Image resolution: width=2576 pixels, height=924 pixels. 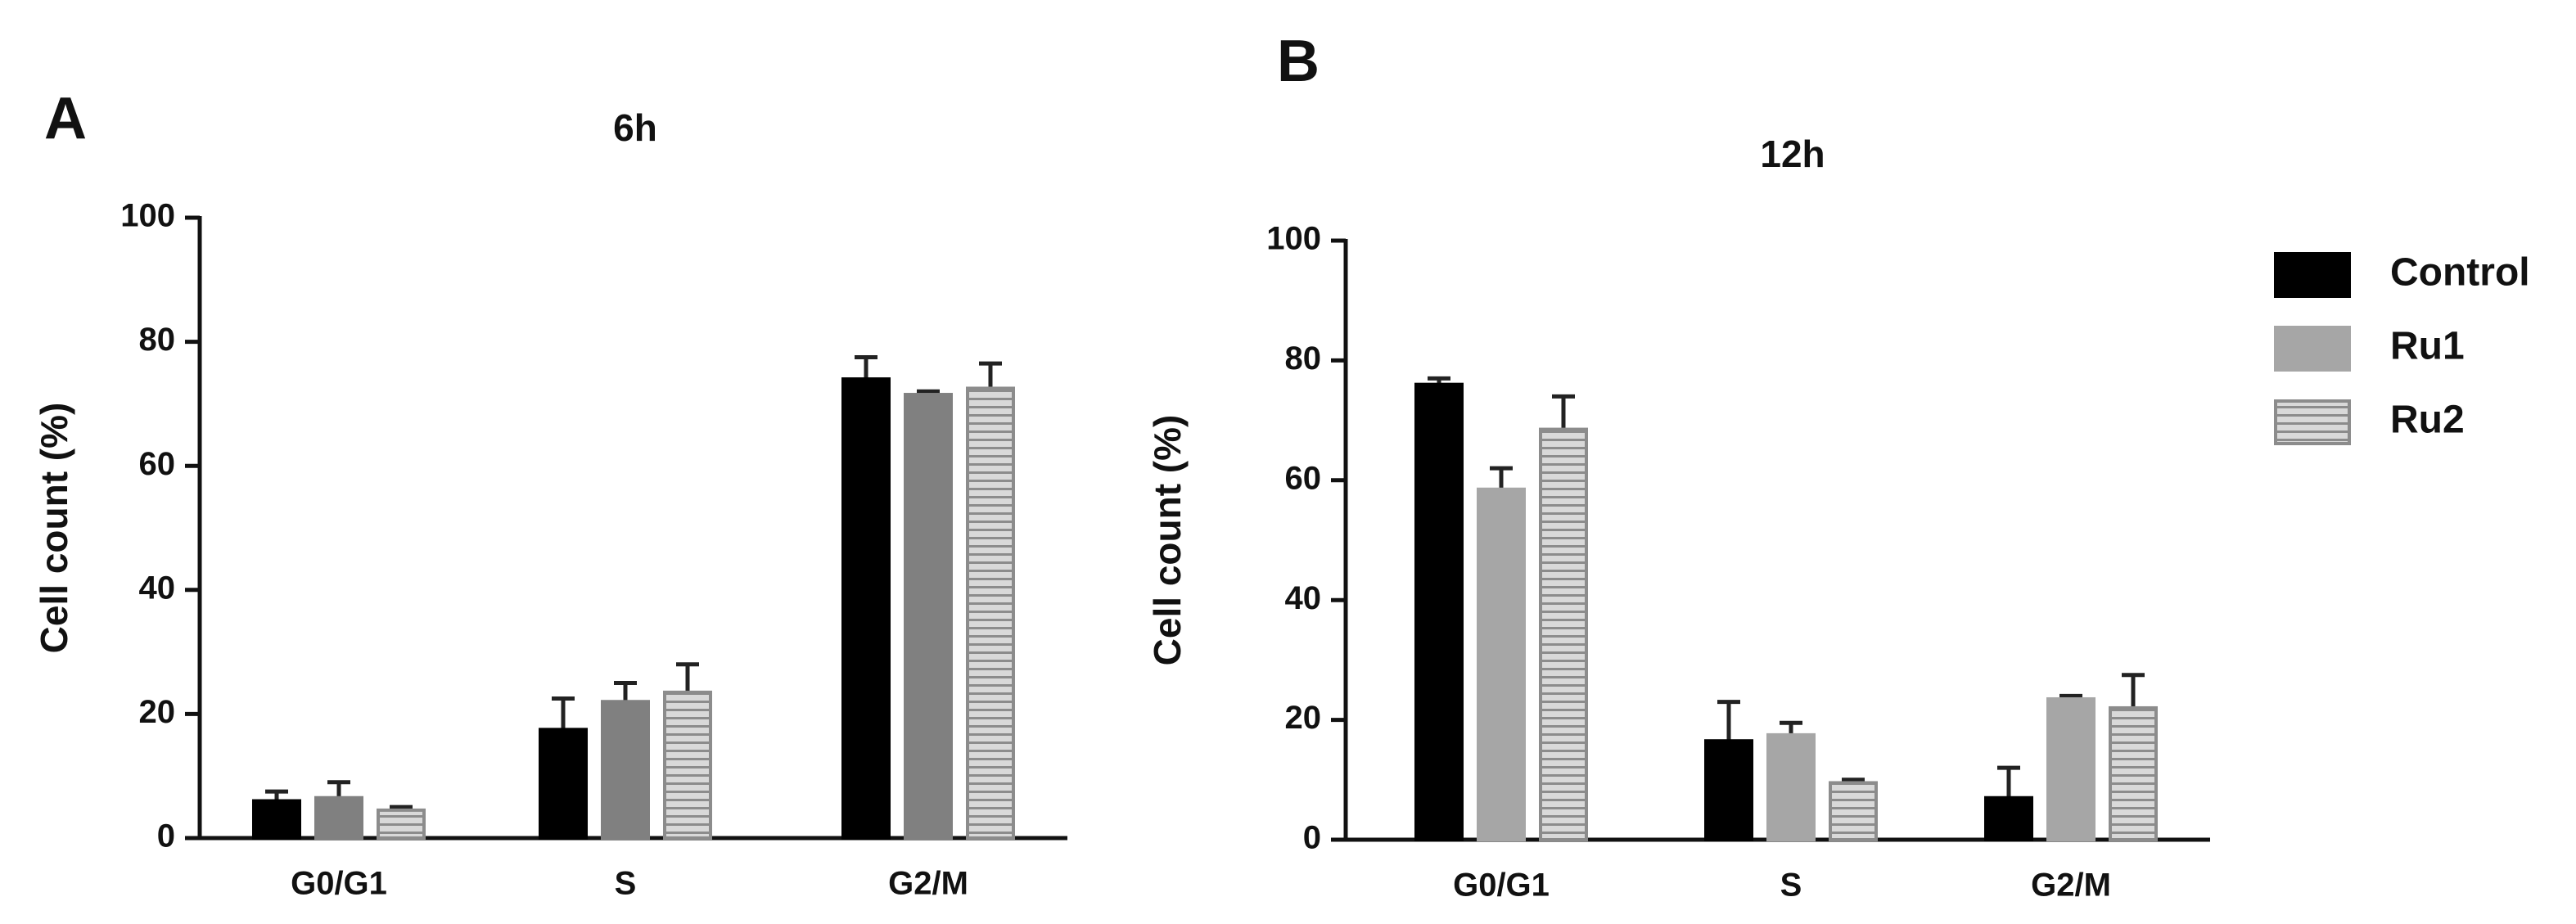 What do you see at coordinates (1298, 61) in the screenshot?
I see `panel-label: B` at bounding box center [1298, 61].